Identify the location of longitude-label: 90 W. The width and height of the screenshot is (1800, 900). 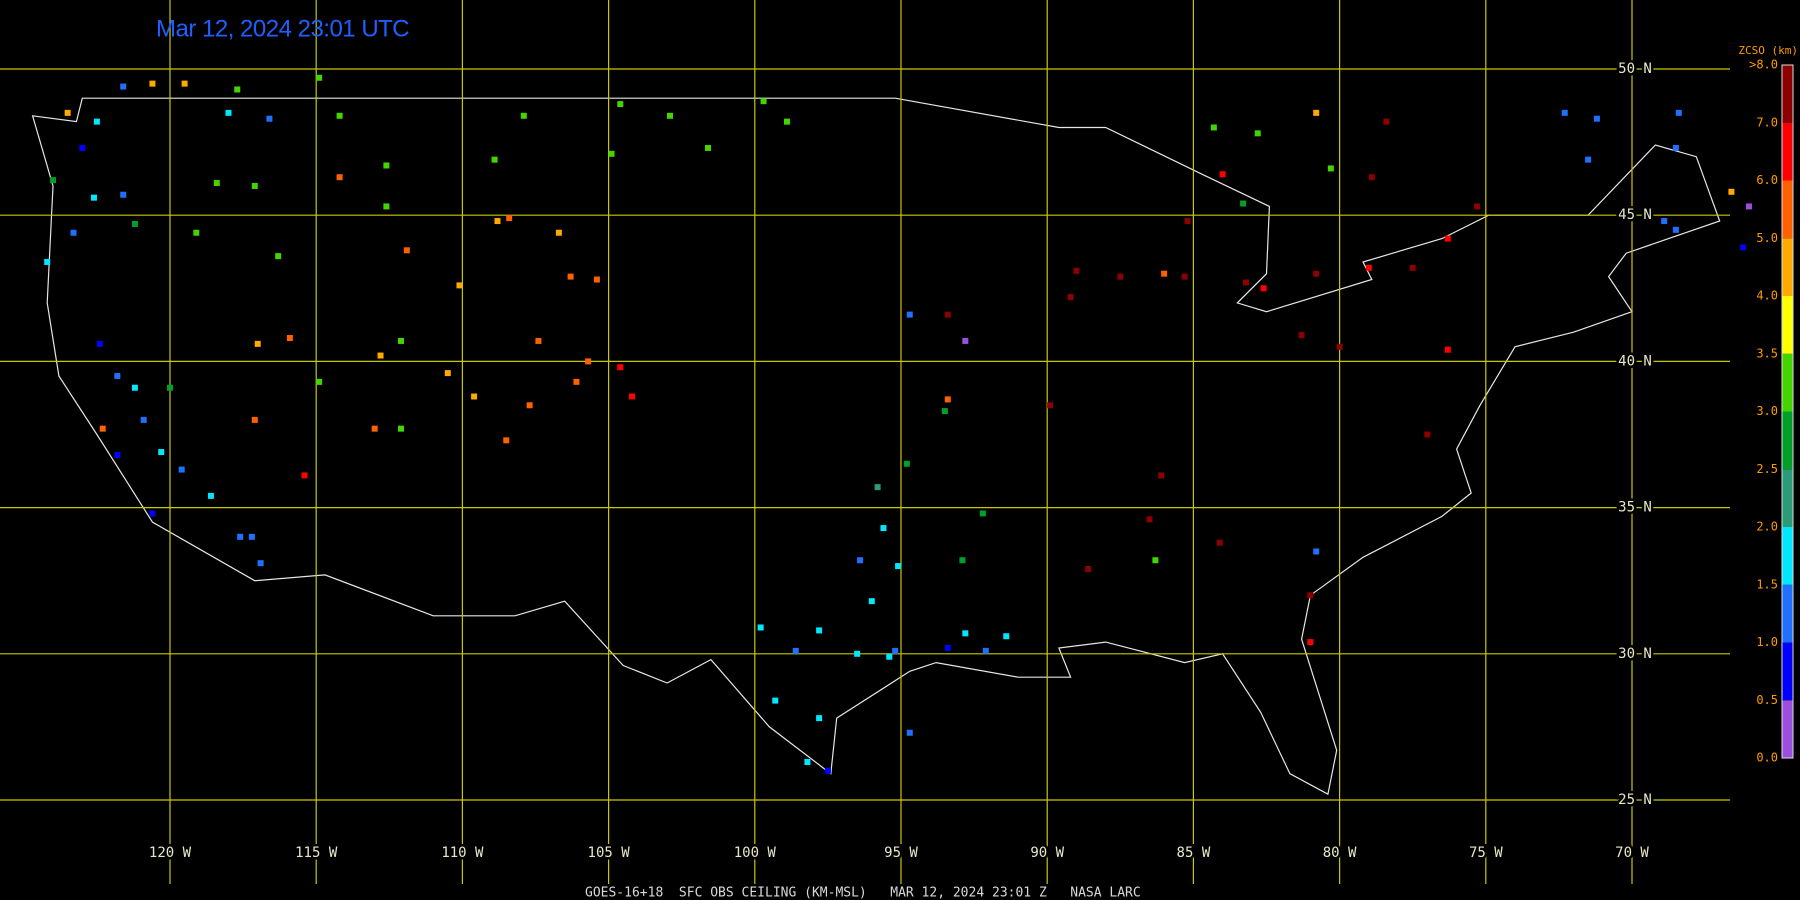
(1047, 853).